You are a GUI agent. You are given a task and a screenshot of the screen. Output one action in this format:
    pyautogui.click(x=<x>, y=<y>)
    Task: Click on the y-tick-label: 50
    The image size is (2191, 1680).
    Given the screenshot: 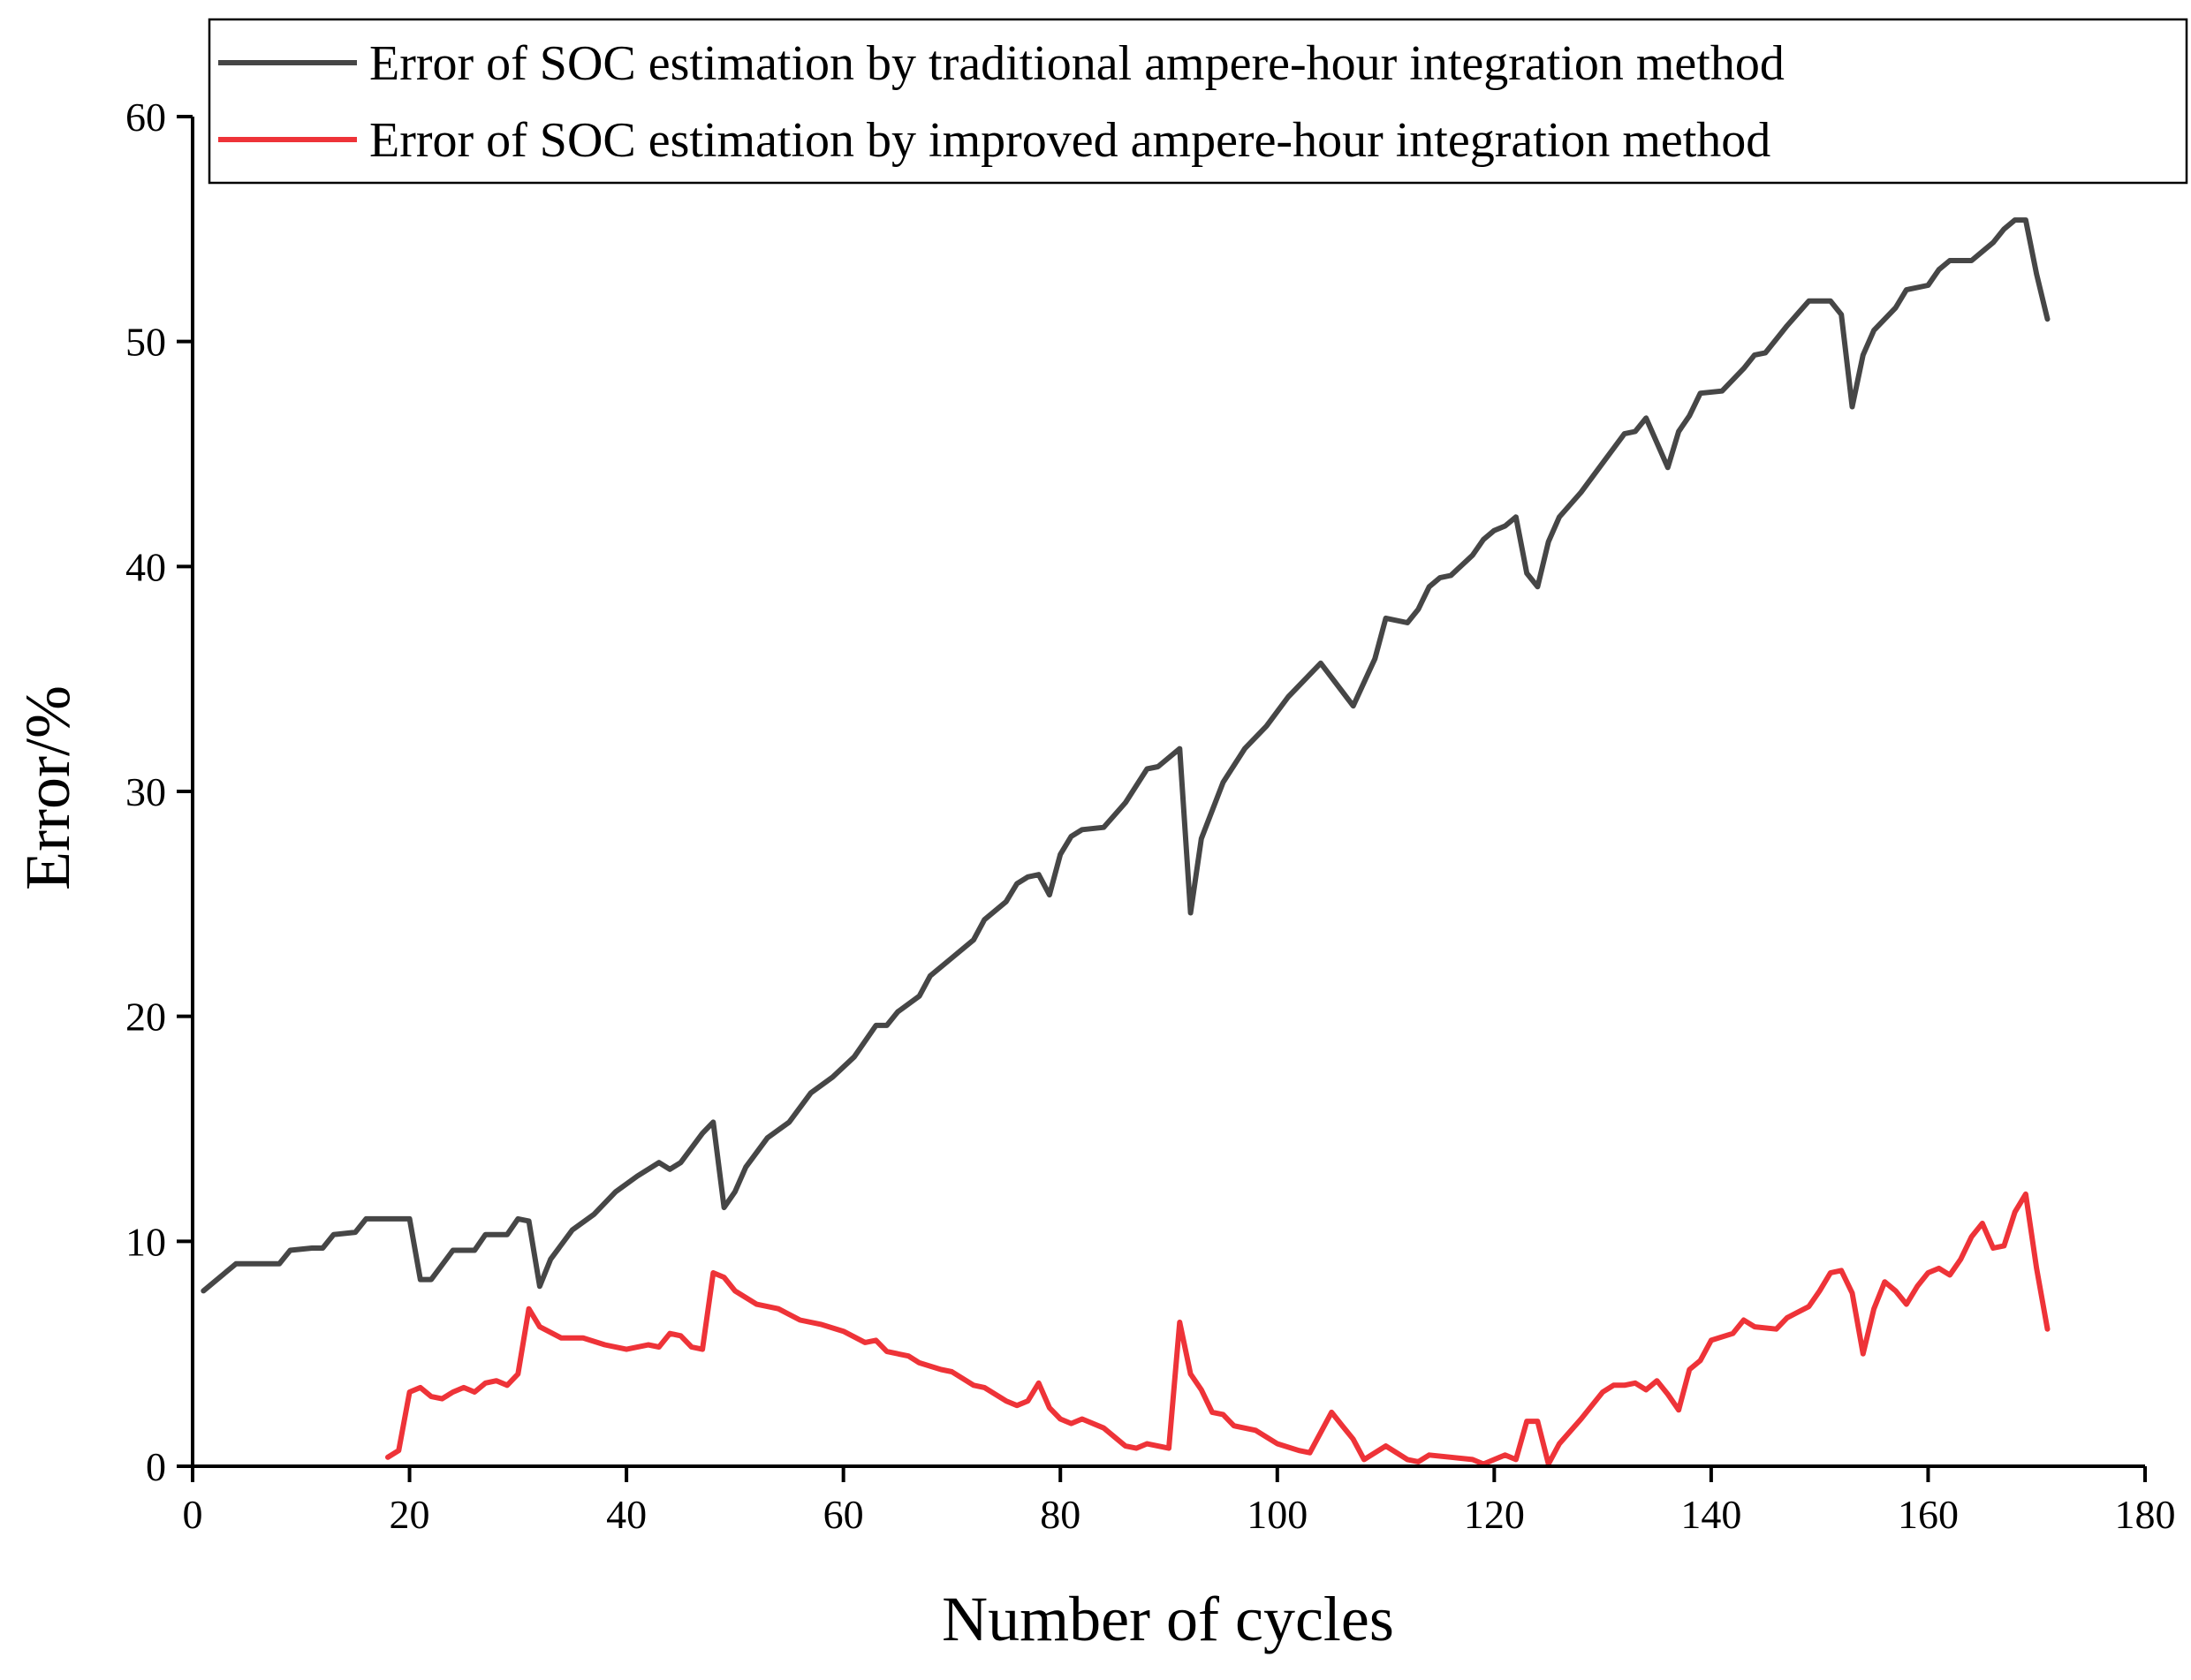 What is the action you would take?
    pyautogui.click(x=145, y=342)
    